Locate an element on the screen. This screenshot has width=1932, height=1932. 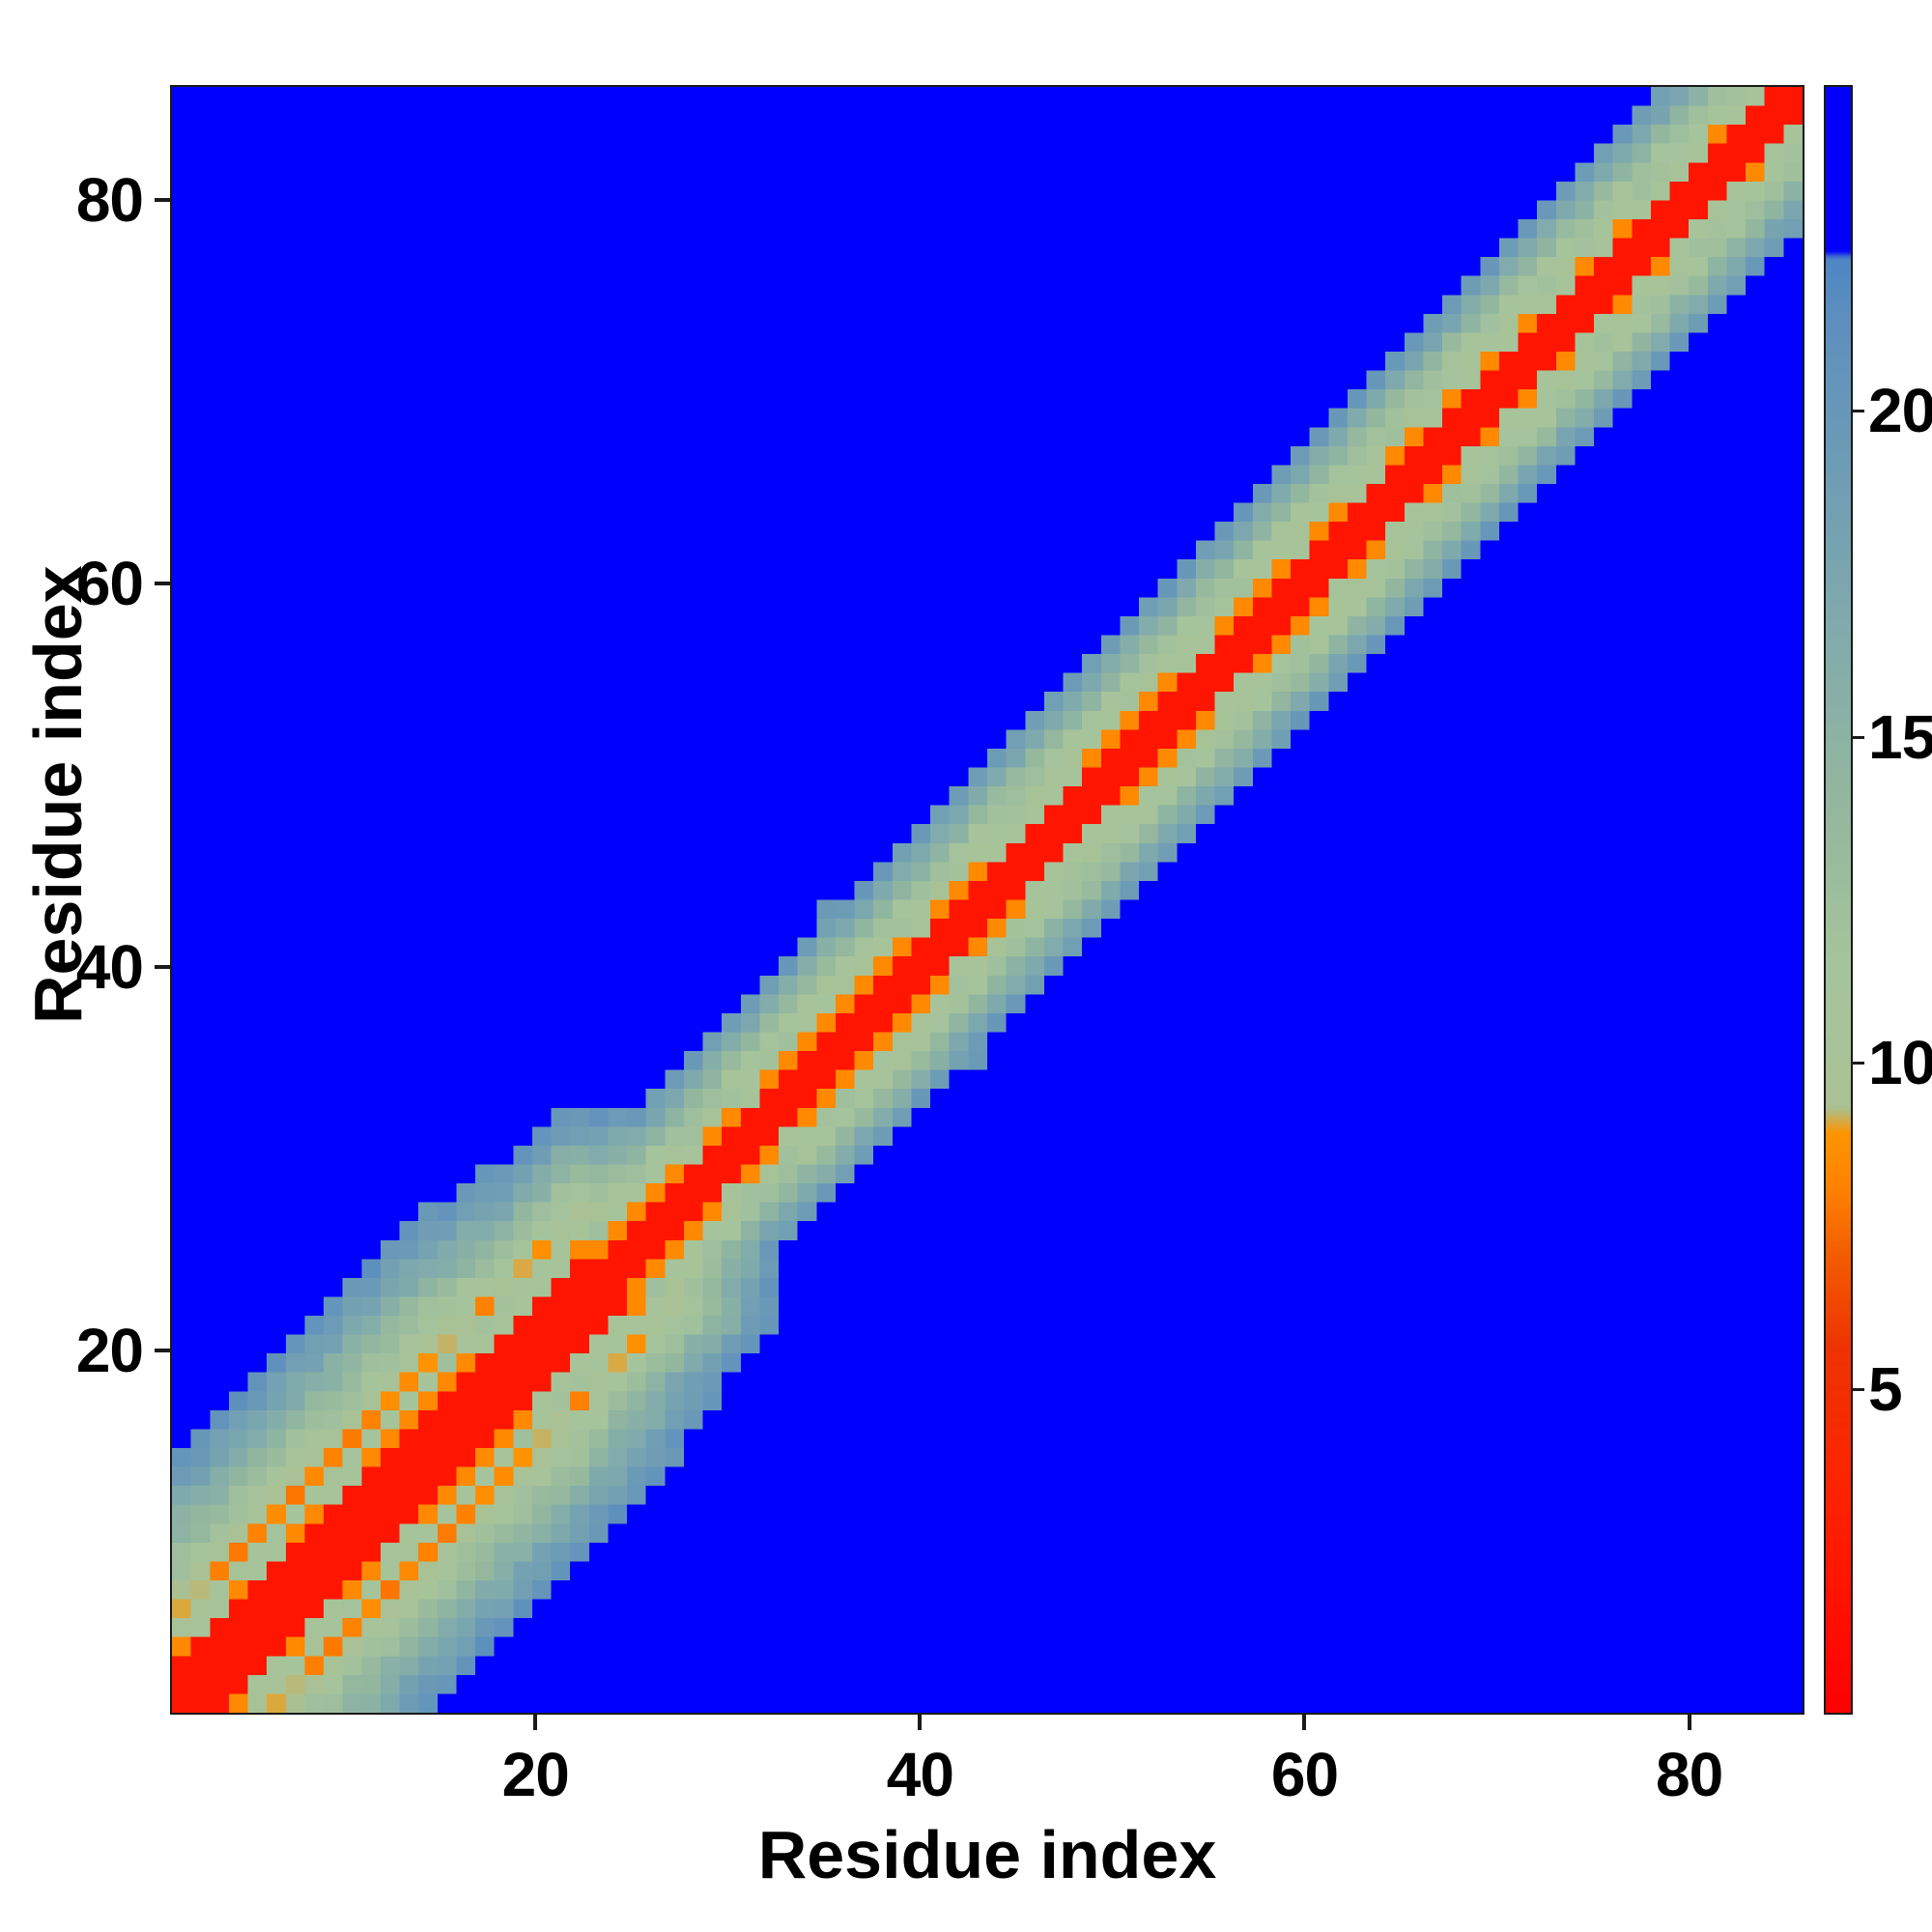
y-axis-ticklabel: 40 is located at coordinates (109, 966).